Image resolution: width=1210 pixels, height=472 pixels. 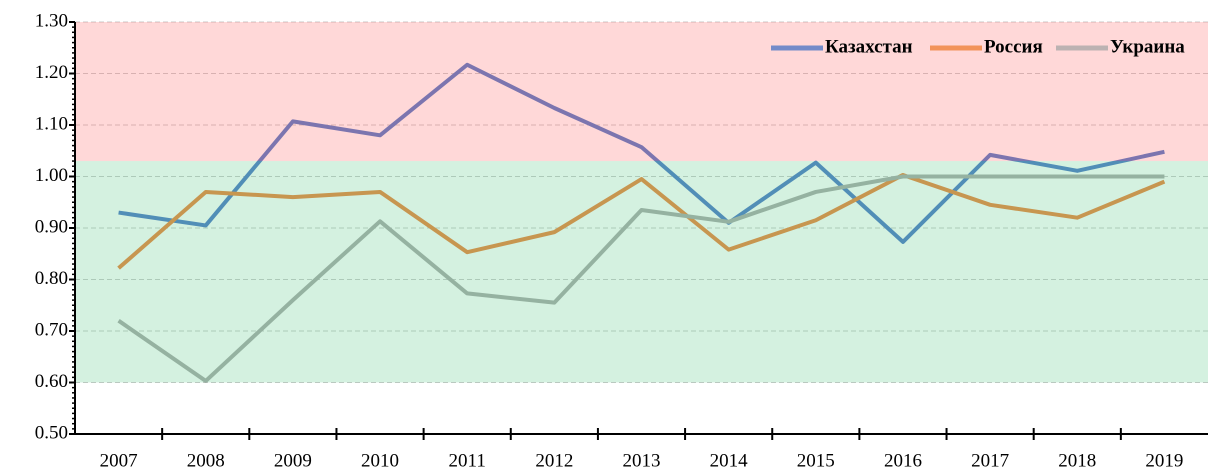 What do you see at coordinates (978, 46) in the screenshot?
I see `legend: Казахстан Россия Украина` at bounding box center [978, 46].